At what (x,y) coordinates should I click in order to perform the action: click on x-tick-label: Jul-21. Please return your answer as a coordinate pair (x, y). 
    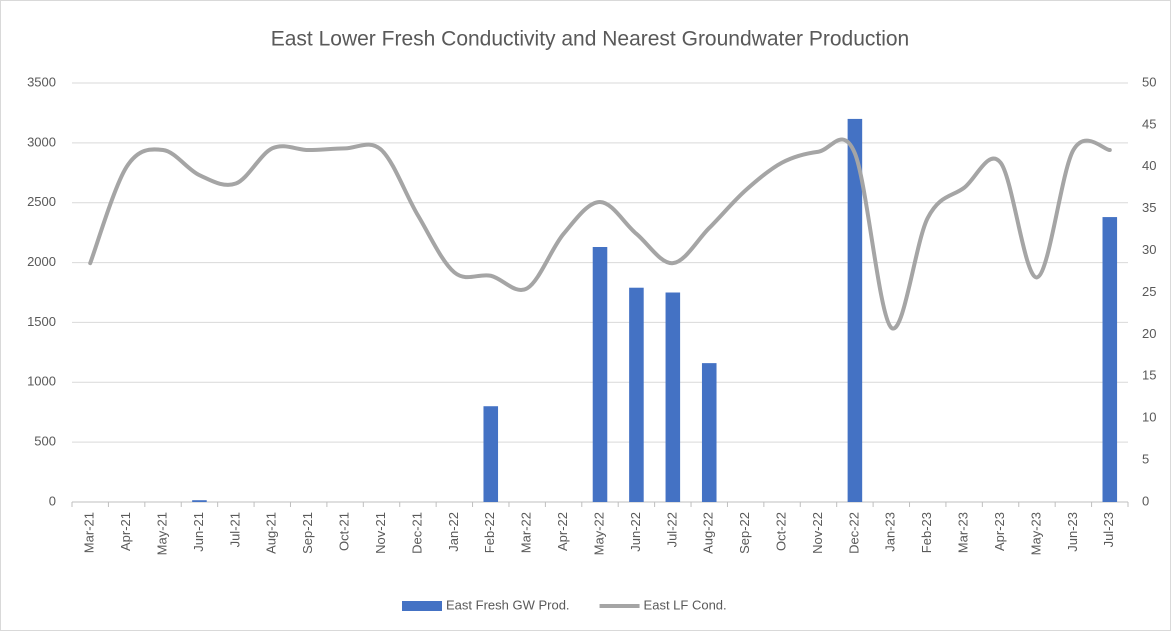
    Looking at the image, I should click on (234, 529).